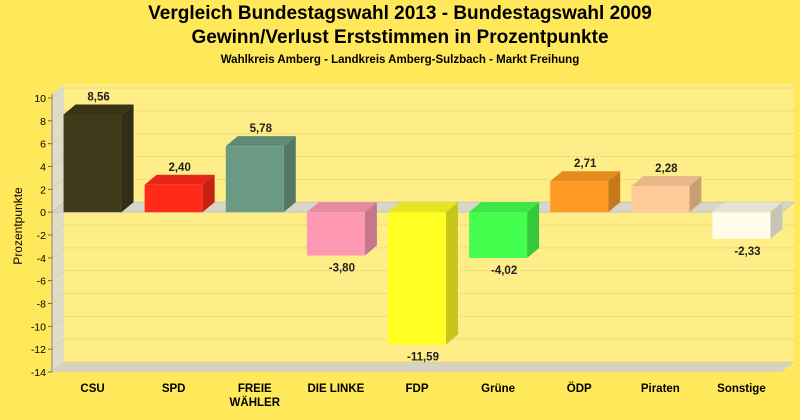  What do you see at coordinates (38, 327) in the screenshot?
I see `y-tick-label: -10` at bounding box center [38, 327].